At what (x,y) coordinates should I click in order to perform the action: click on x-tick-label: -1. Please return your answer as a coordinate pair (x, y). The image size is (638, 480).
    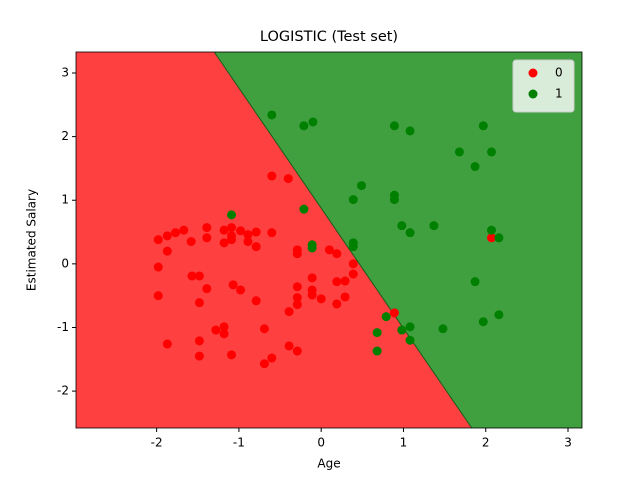
    Looking at the image, I should click on (239, 443).